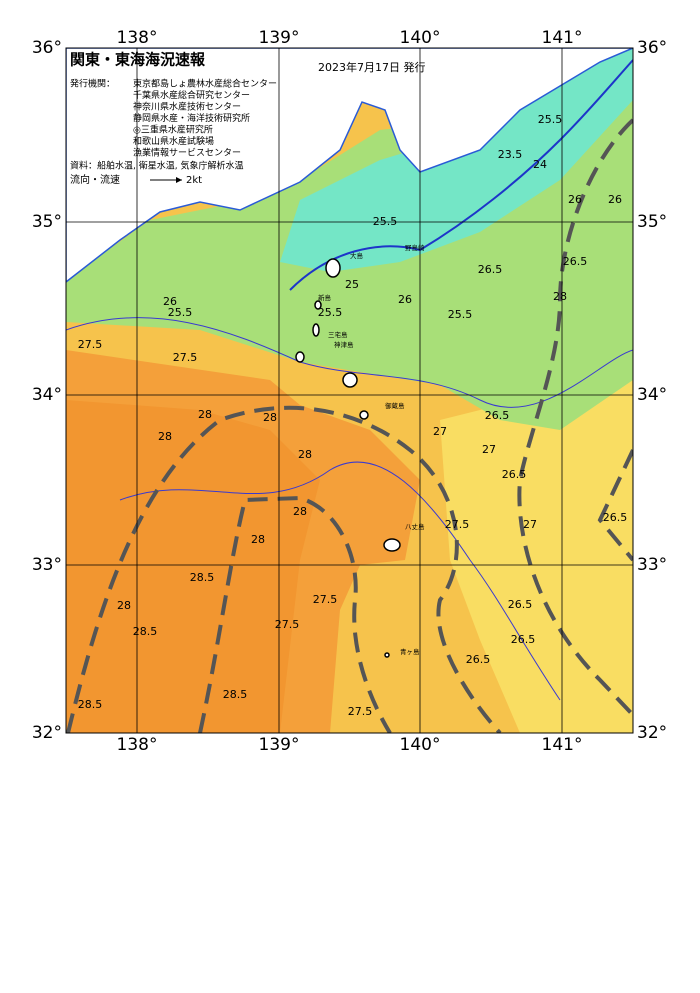  I want to click on contour-line, so click(349, 362).